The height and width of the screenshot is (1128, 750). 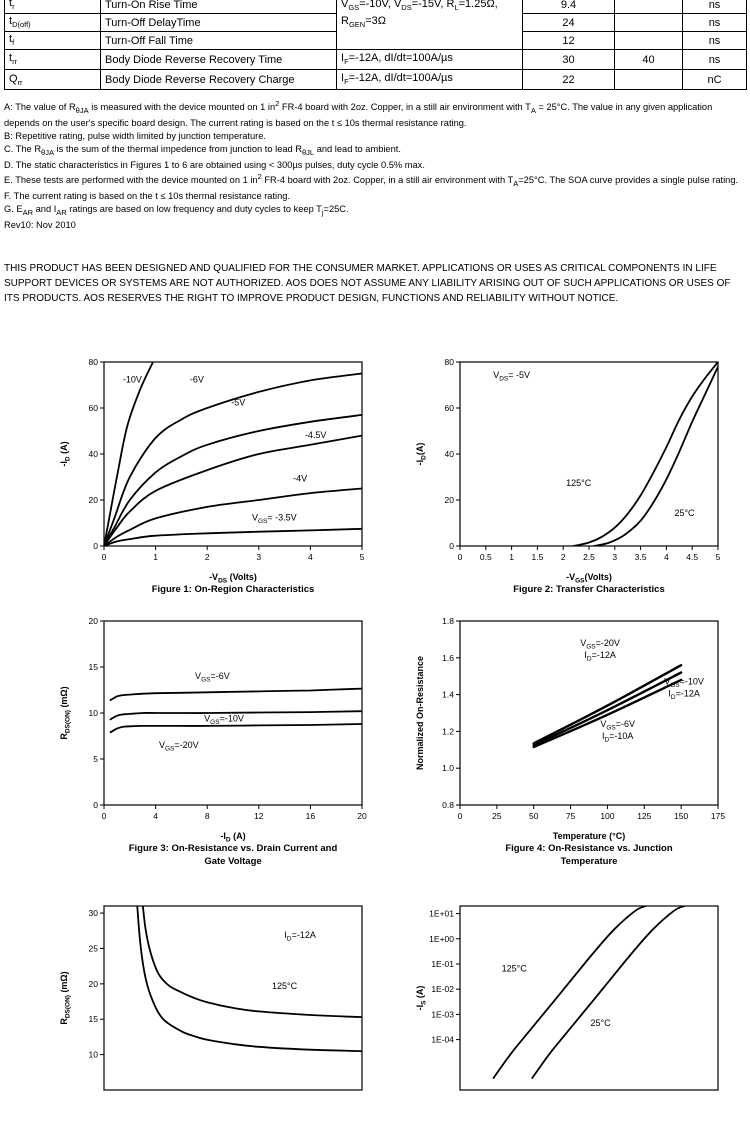 What do you see at coordinates (300, 479) in the screenshot?
I see `svg-text: -4V` at bounding box center [300, 479].